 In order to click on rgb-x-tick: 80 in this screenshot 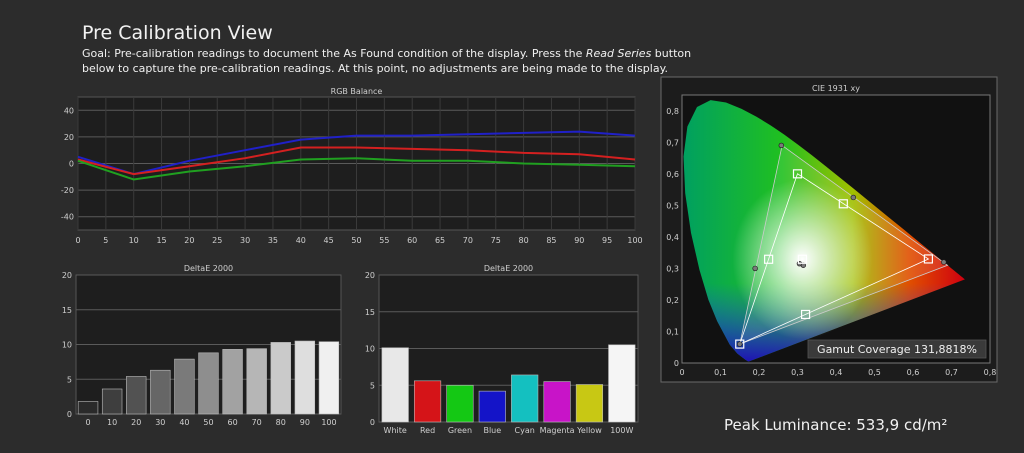, I will do `click(524, 240)`.